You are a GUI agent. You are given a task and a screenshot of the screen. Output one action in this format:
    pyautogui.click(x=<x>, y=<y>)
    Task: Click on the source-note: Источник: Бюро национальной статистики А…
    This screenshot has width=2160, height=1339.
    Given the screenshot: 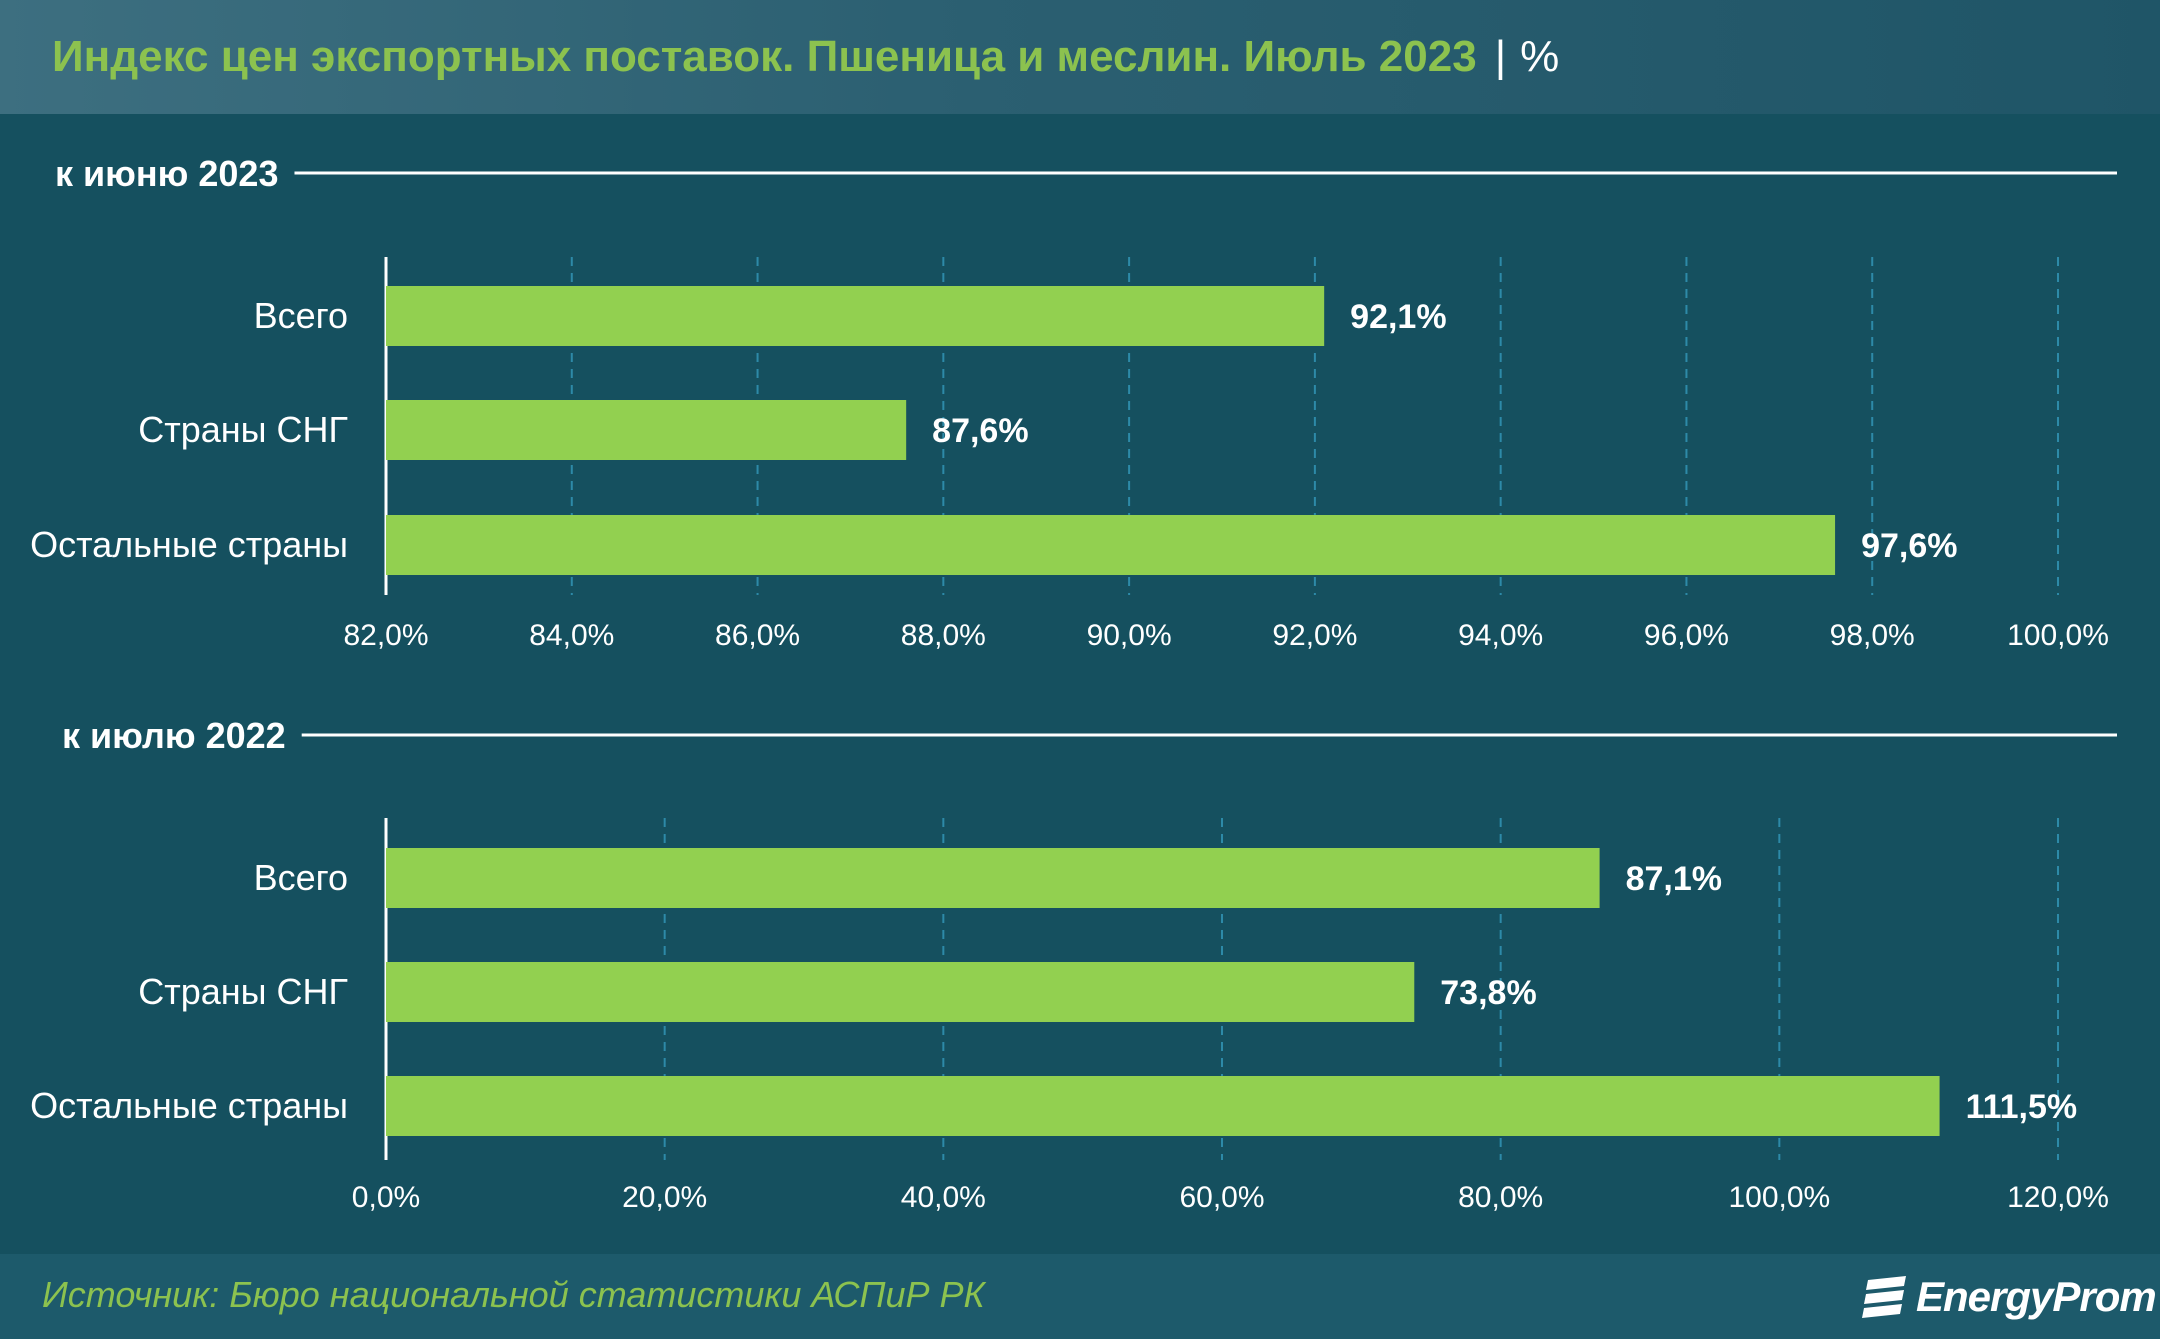 What is the action you would take?
    pyautogui.click(x=513, y=1294)
    